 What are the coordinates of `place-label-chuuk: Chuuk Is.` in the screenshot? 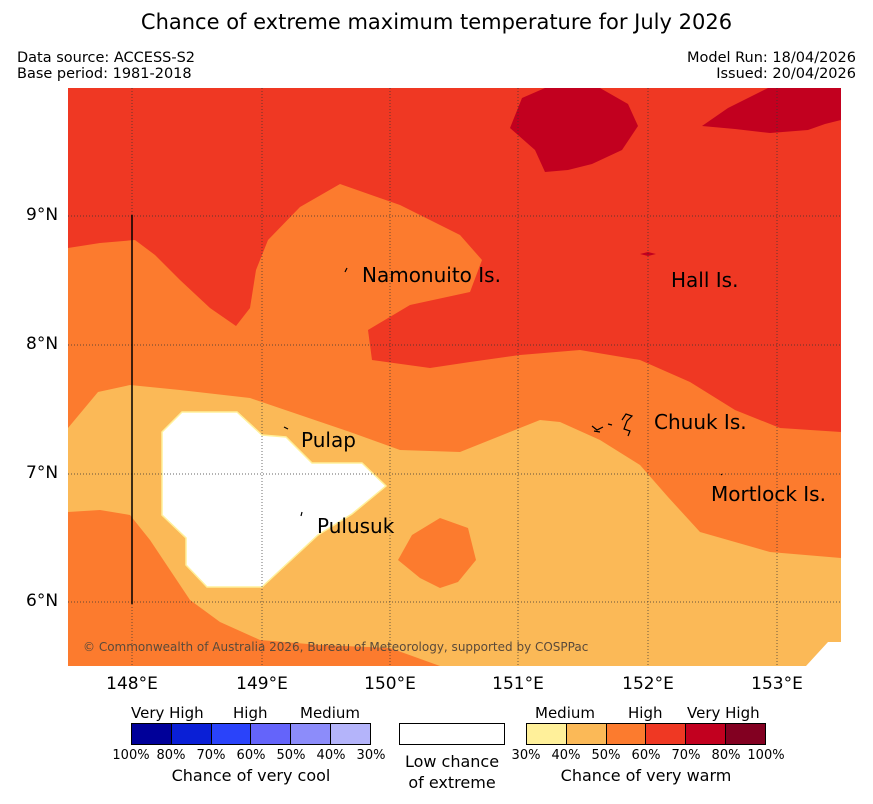 It's located at (700, 422).